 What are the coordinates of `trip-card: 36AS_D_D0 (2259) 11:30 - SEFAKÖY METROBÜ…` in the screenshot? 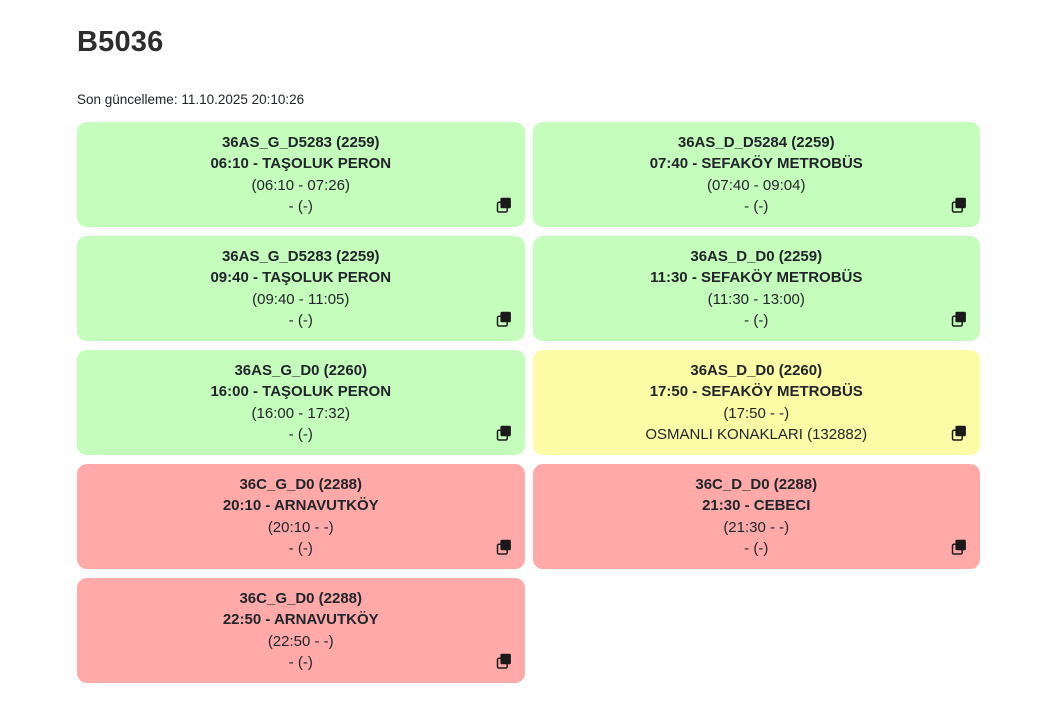 It's located at (756, 288).